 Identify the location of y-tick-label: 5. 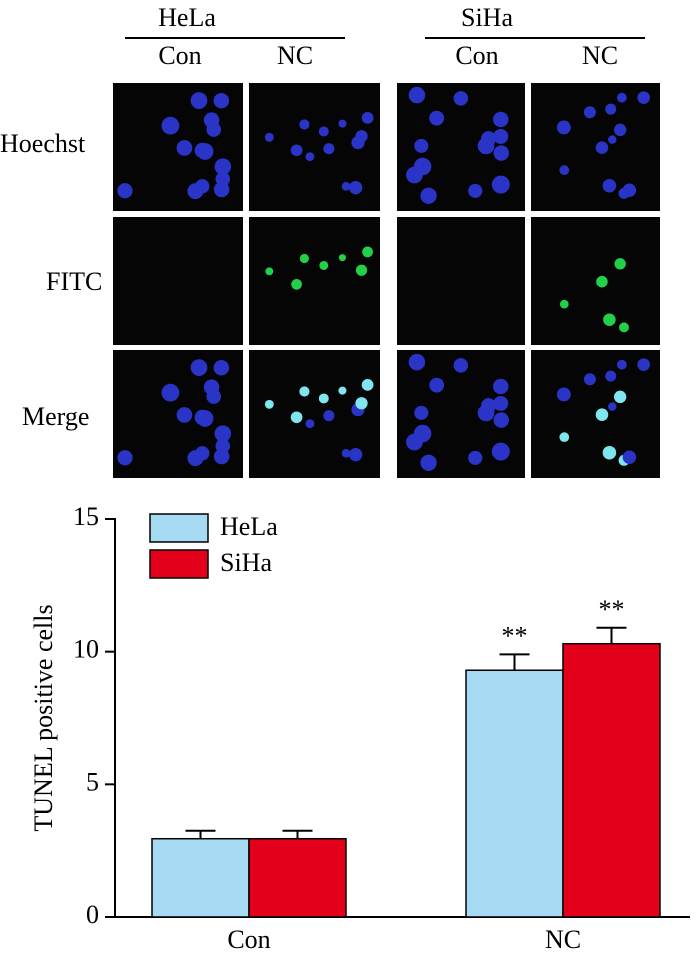
(92, 781).